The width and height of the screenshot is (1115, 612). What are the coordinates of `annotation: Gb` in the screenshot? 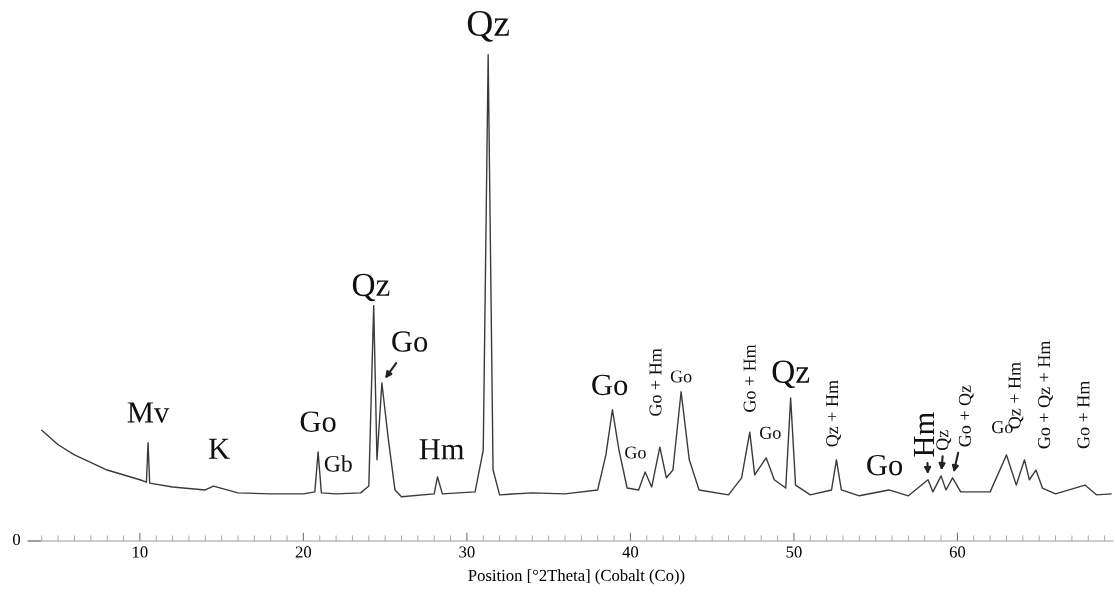 It's located at (338, 463).